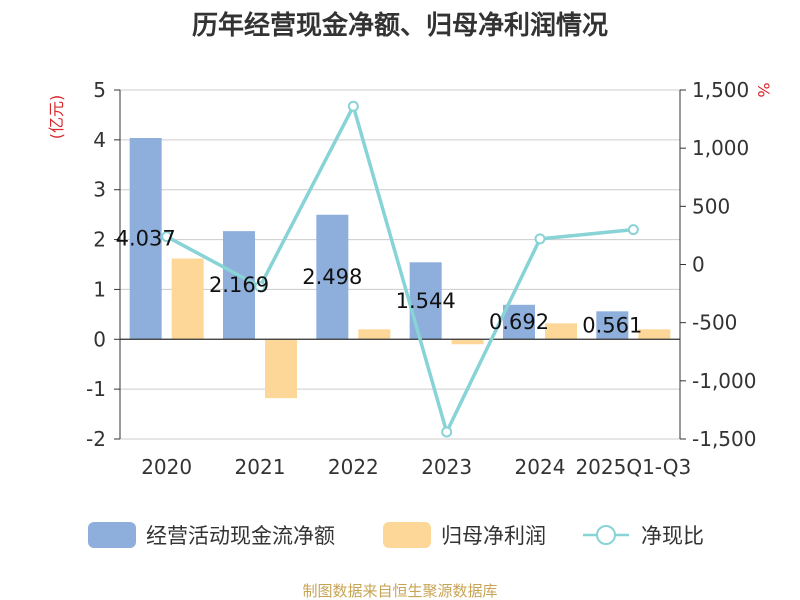 This screenshot has width=800, height=600. Describe the element at coordinates (724, 381) in the screenshot. I see `right-tick-label: -1,000` at that location.